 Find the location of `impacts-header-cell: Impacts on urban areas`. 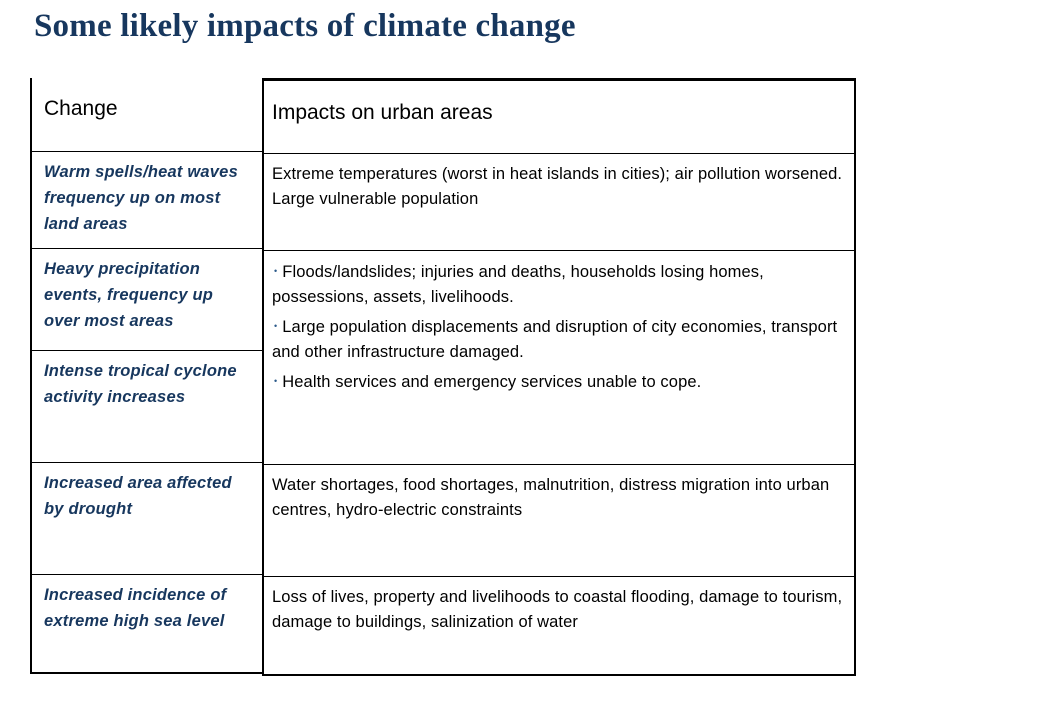

impacts-header-cell: Impacts on urban areas is located at coordinates (559, 117).